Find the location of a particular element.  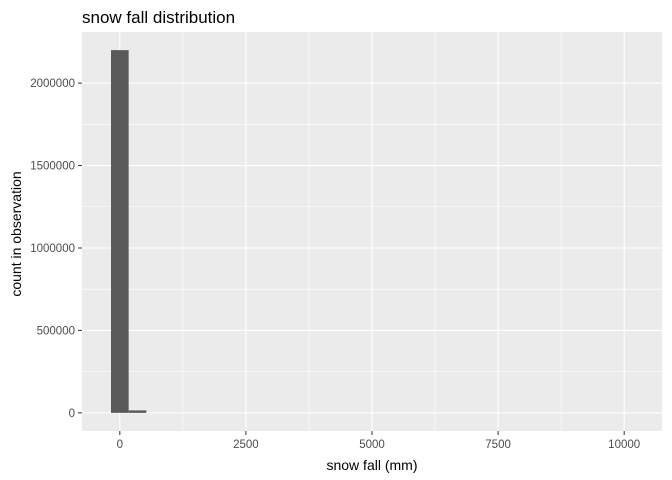

y-axis: 0 500000 1000000 1500000 2000000 is located at coordinates (56, 249).